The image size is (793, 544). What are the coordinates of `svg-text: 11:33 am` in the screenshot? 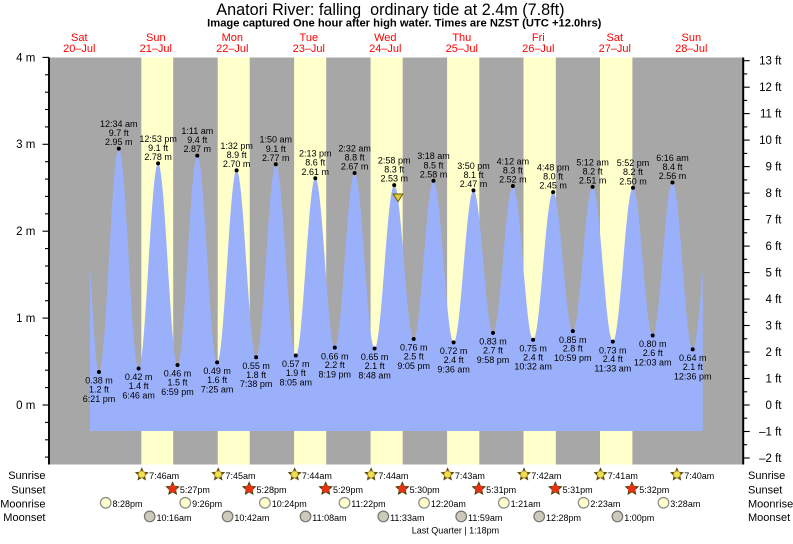 It's located at (612, 369).